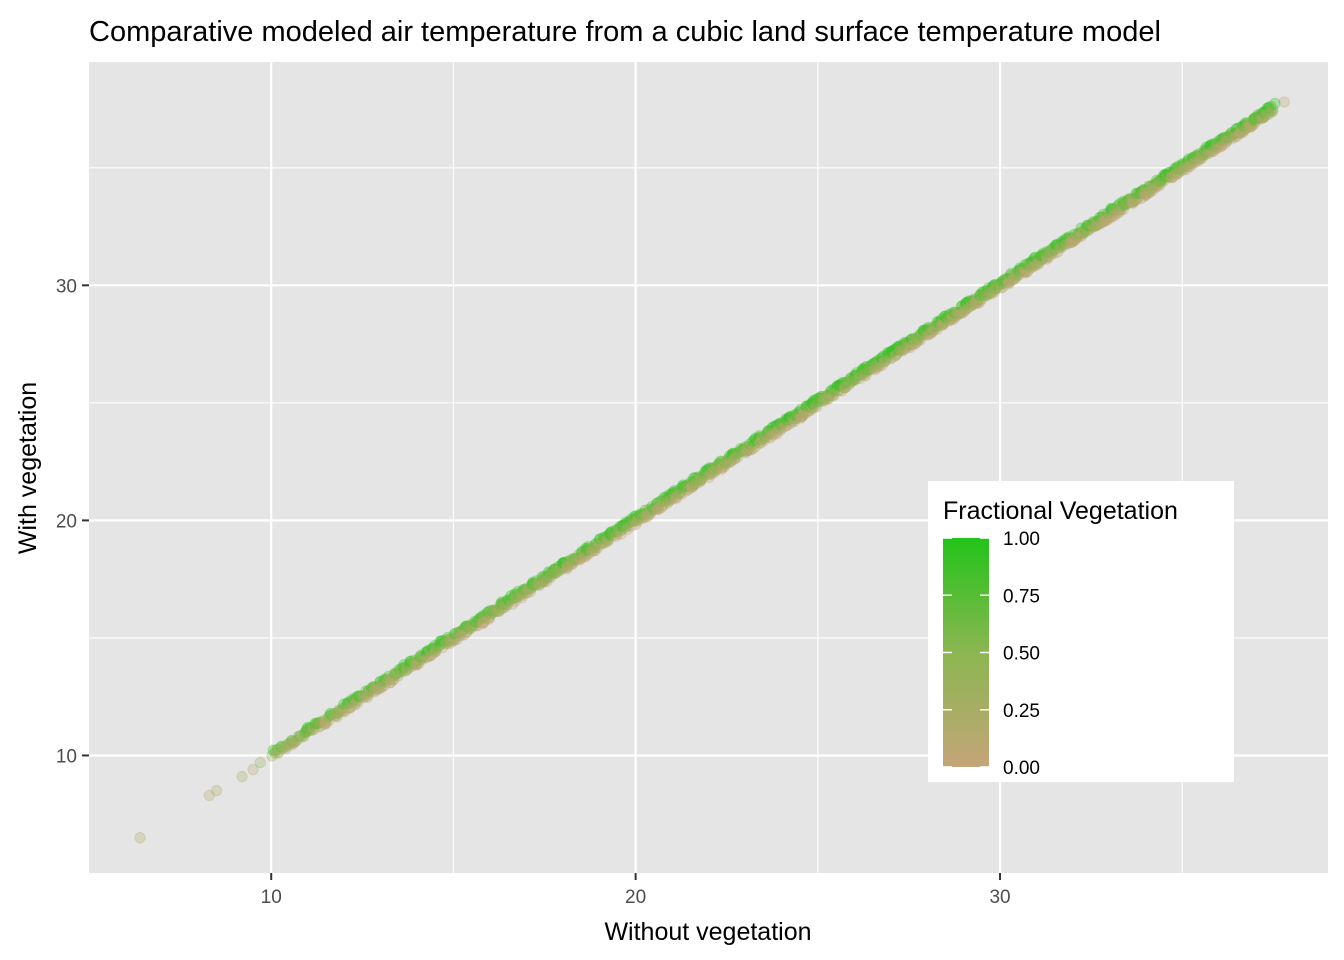 The image size is (1344, 960). I want to click on x-tick-label: 30, so click(999, 897).